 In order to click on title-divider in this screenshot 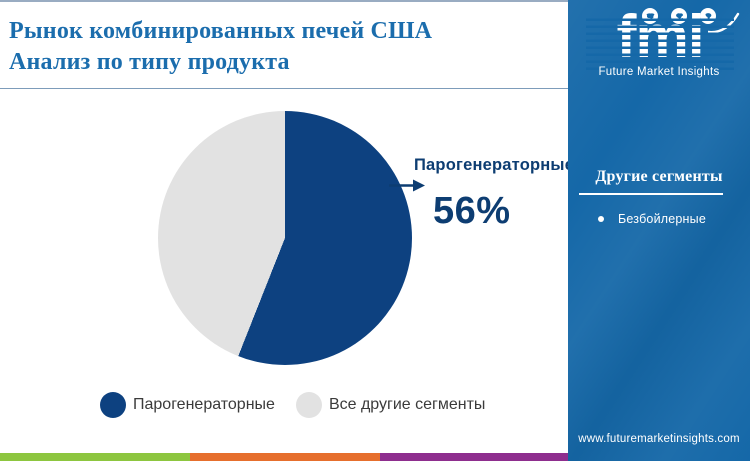, I will do `click(284, 88)`.